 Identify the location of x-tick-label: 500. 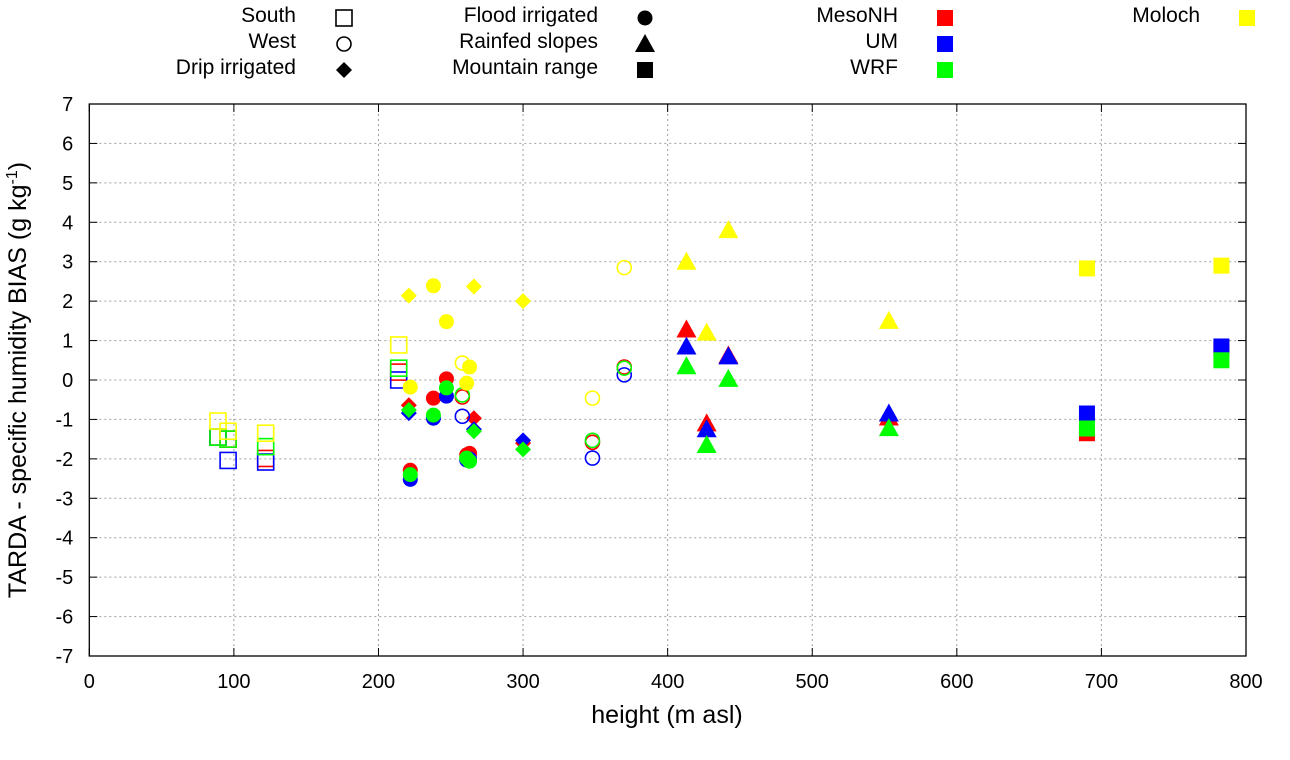
(812, 682).